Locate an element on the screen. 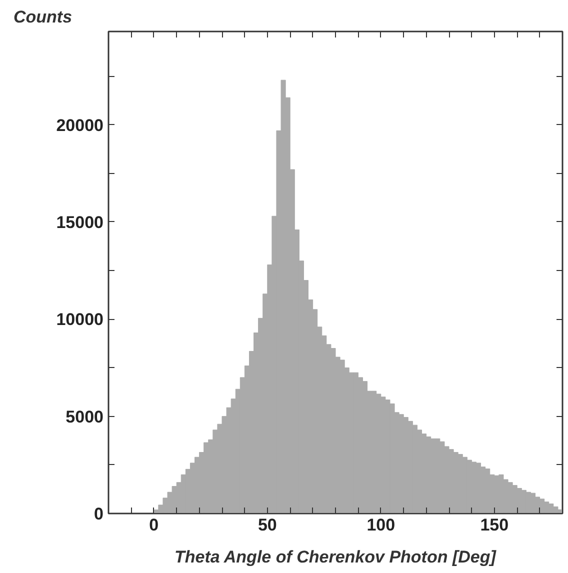  y-tick-label: 20000 is located at coordinates (80, 125).